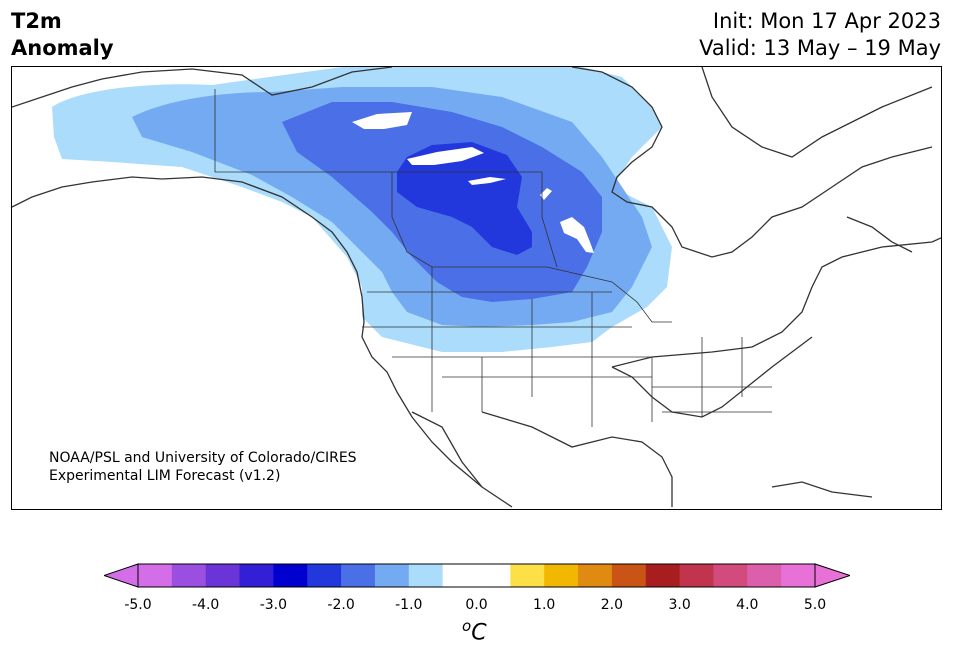  Describe the element at coordinates (121, 575) in the screenshot. I see `colorbar-under-arrow` at that location.